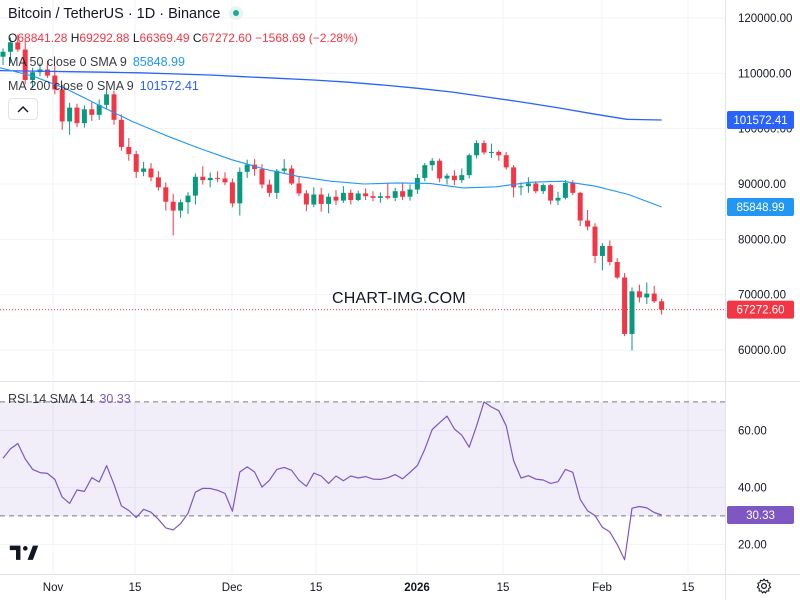 Image resolution: width=800 pixels, height=600 pixels. What do you see at coordinates (762, 240) in the screenshot?
I see `price-tick-label: 80000.00` at bounding box center [762, 240].